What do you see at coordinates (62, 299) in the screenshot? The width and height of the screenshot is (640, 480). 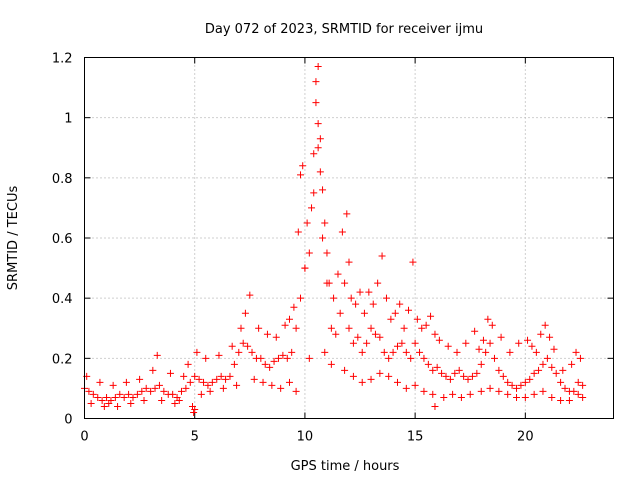 I see `y-tick-label: 0.4` at bounding box center [62, 299].